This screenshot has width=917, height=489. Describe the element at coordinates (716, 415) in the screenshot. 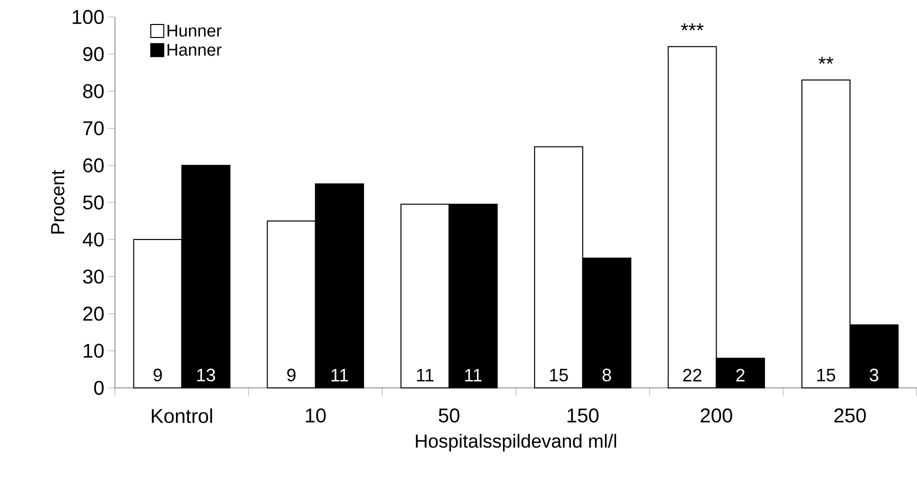

I see `x-tick-label: 200` at that location.